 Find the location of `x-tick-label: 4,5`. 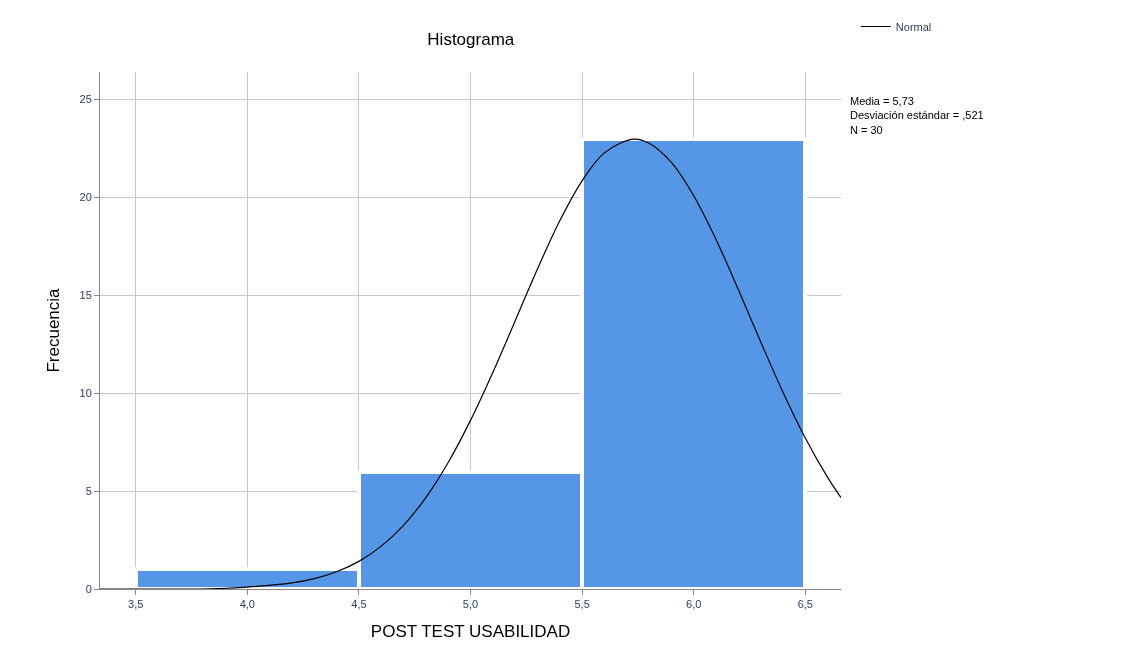

x-tick-label: 4,5 is located at coordinates (359, 604).